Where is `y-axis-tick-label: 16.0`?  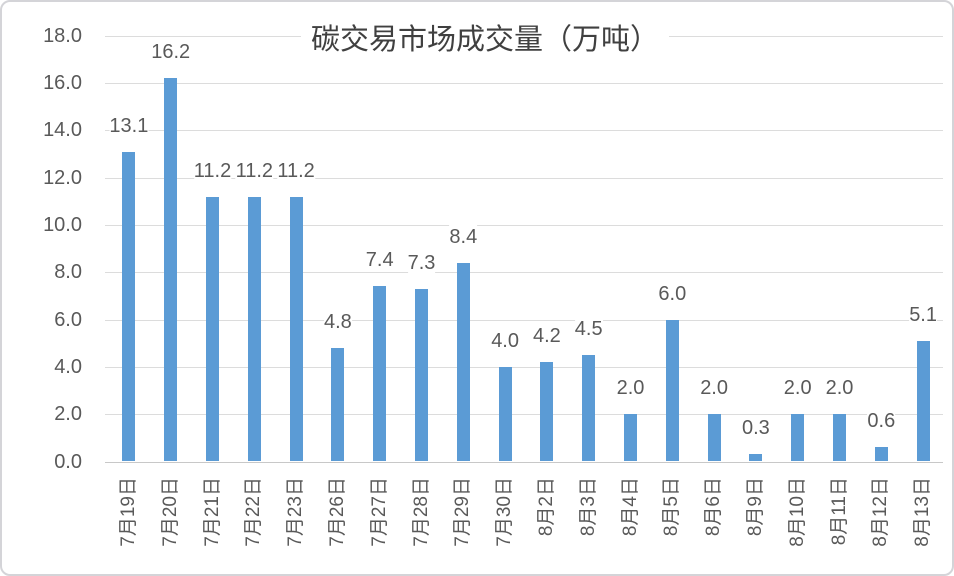
y-axis-tick-label: 16.0 is located at coordinates (62, 83).